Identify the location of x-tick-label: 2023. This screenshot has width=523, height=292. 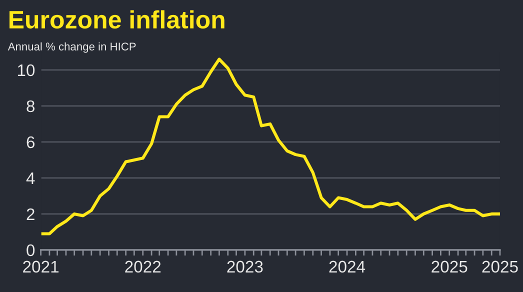
(245, 266).